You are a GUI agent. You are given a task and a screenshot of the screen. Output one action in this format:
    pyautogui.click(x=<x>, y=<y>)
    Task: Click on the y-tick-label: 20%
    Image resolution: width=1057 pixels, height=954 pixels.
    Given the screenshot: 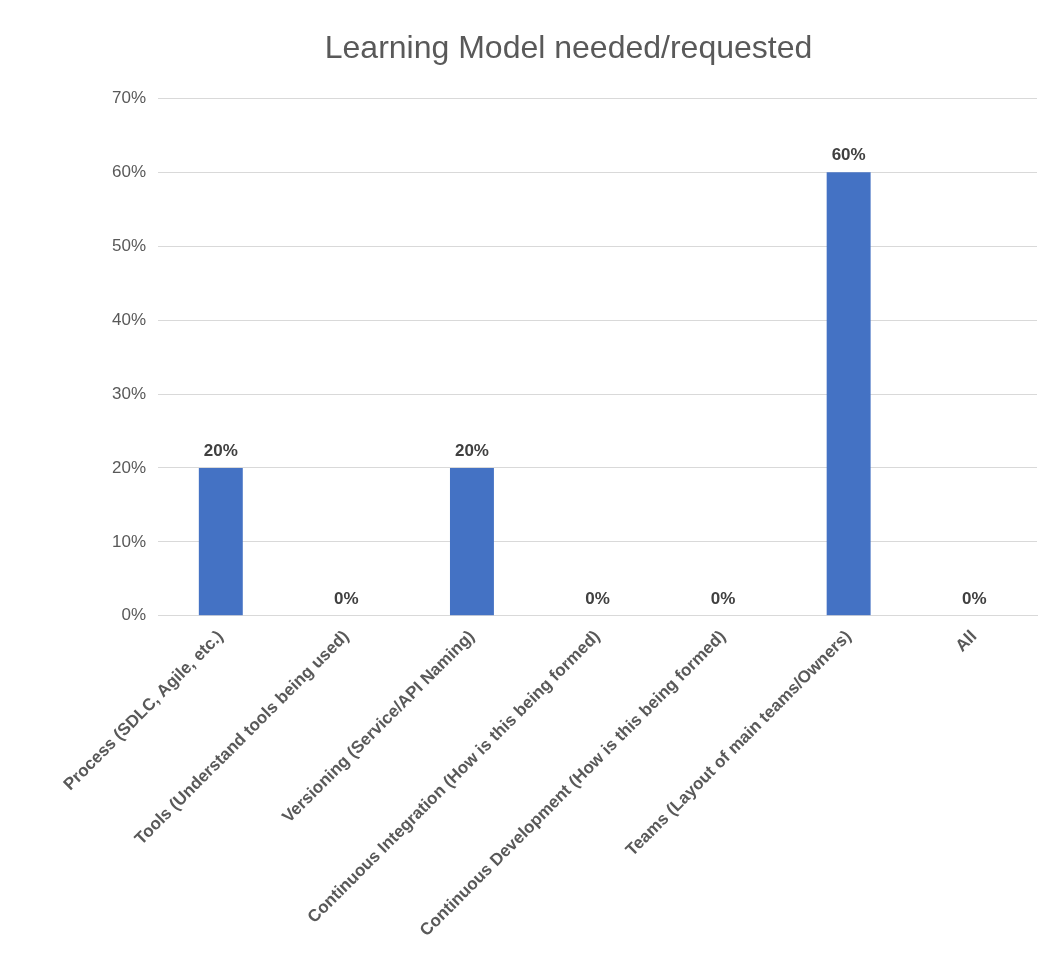 What is the action you would take?
    pyautogui.click(x=129, y=467)
    